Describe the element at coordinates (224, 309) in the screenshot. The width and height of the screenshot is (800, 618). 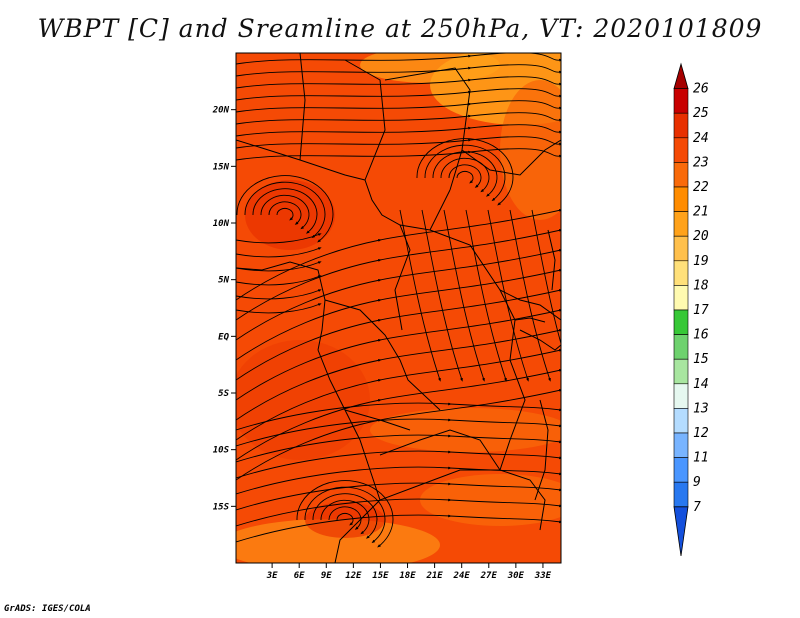
I see `latitude-axis: 20N 15N 10N 5N EQ 5S 10S 15S` at that location.